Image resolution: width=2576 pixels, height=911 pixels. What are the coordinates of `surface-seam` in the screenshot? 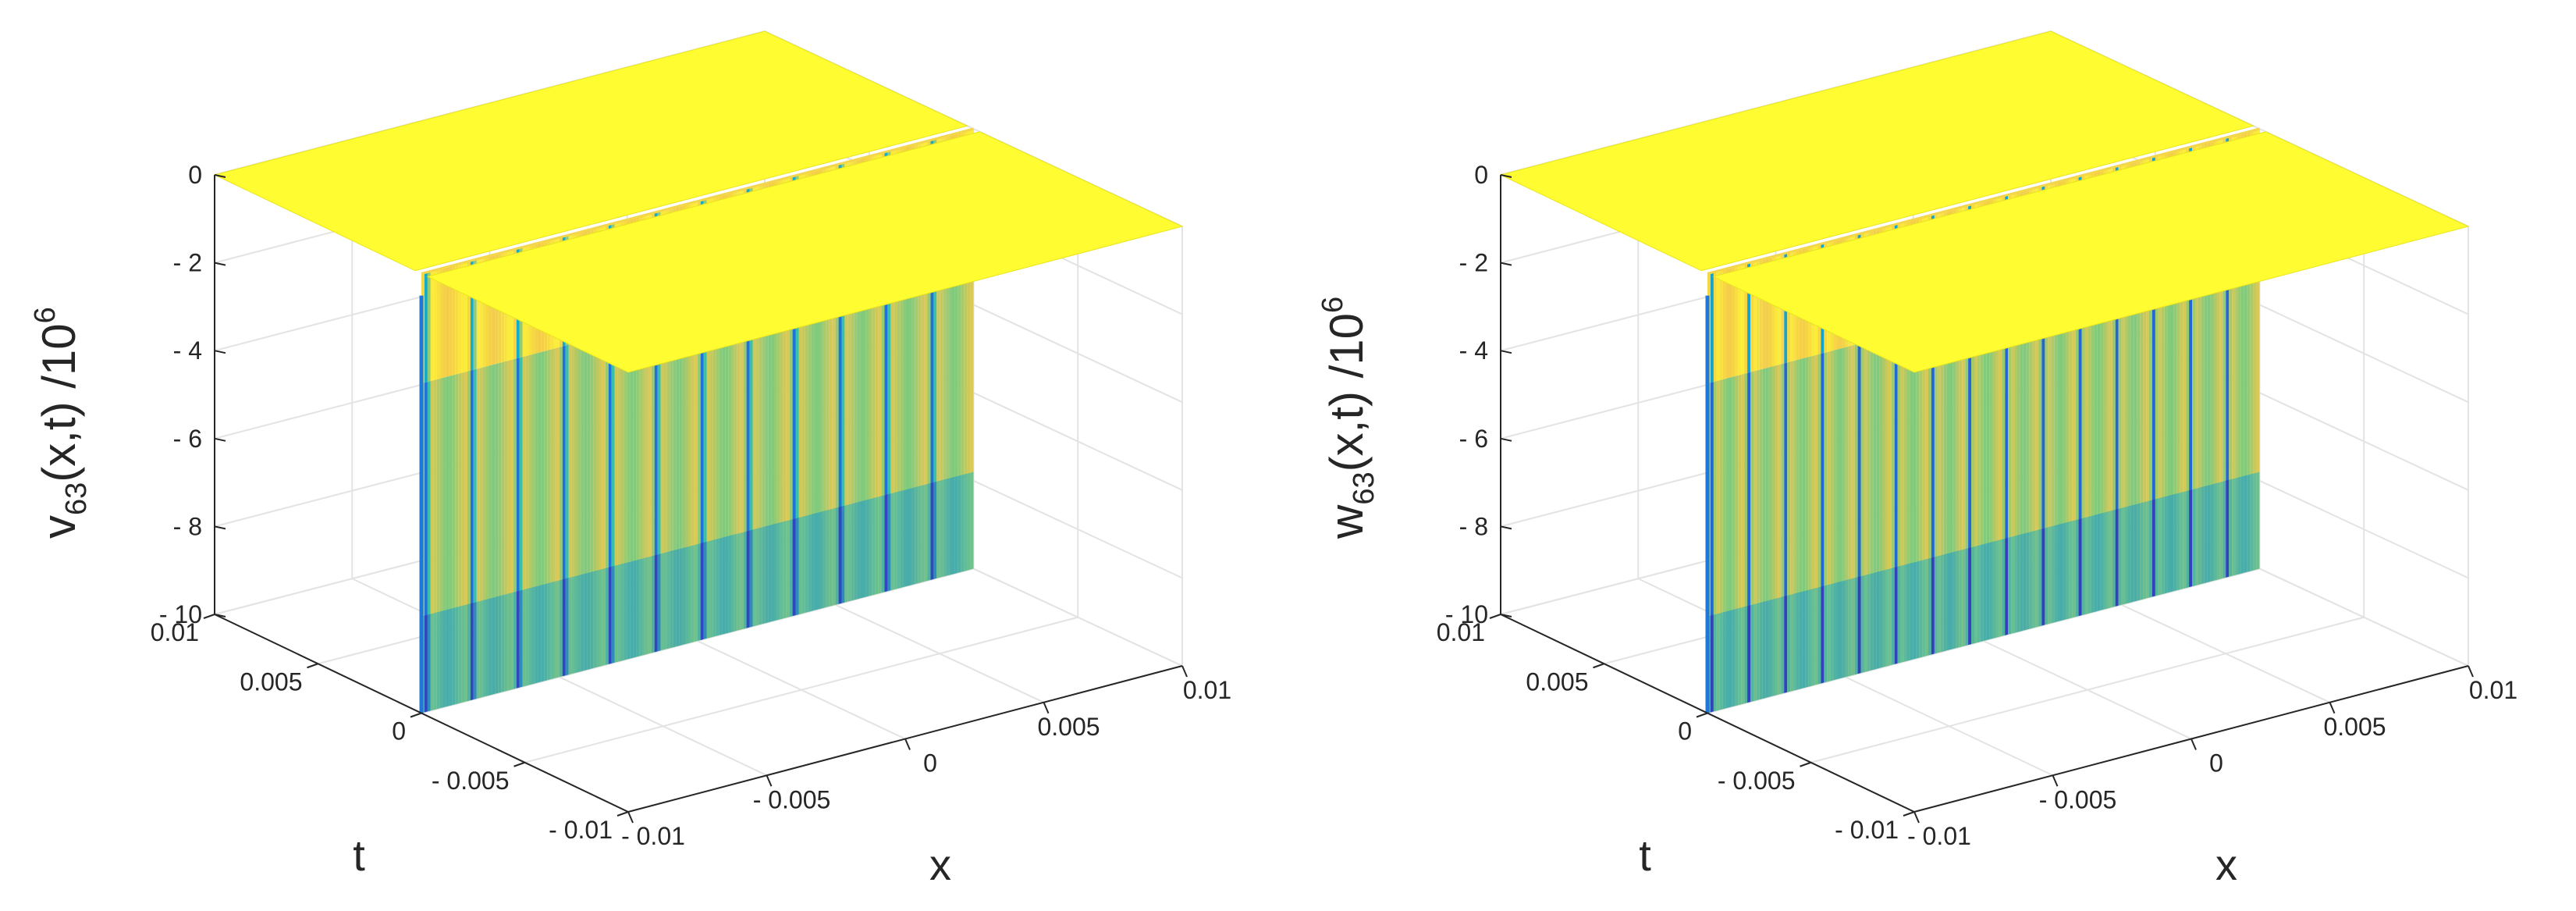 It's located at (1984, 201).